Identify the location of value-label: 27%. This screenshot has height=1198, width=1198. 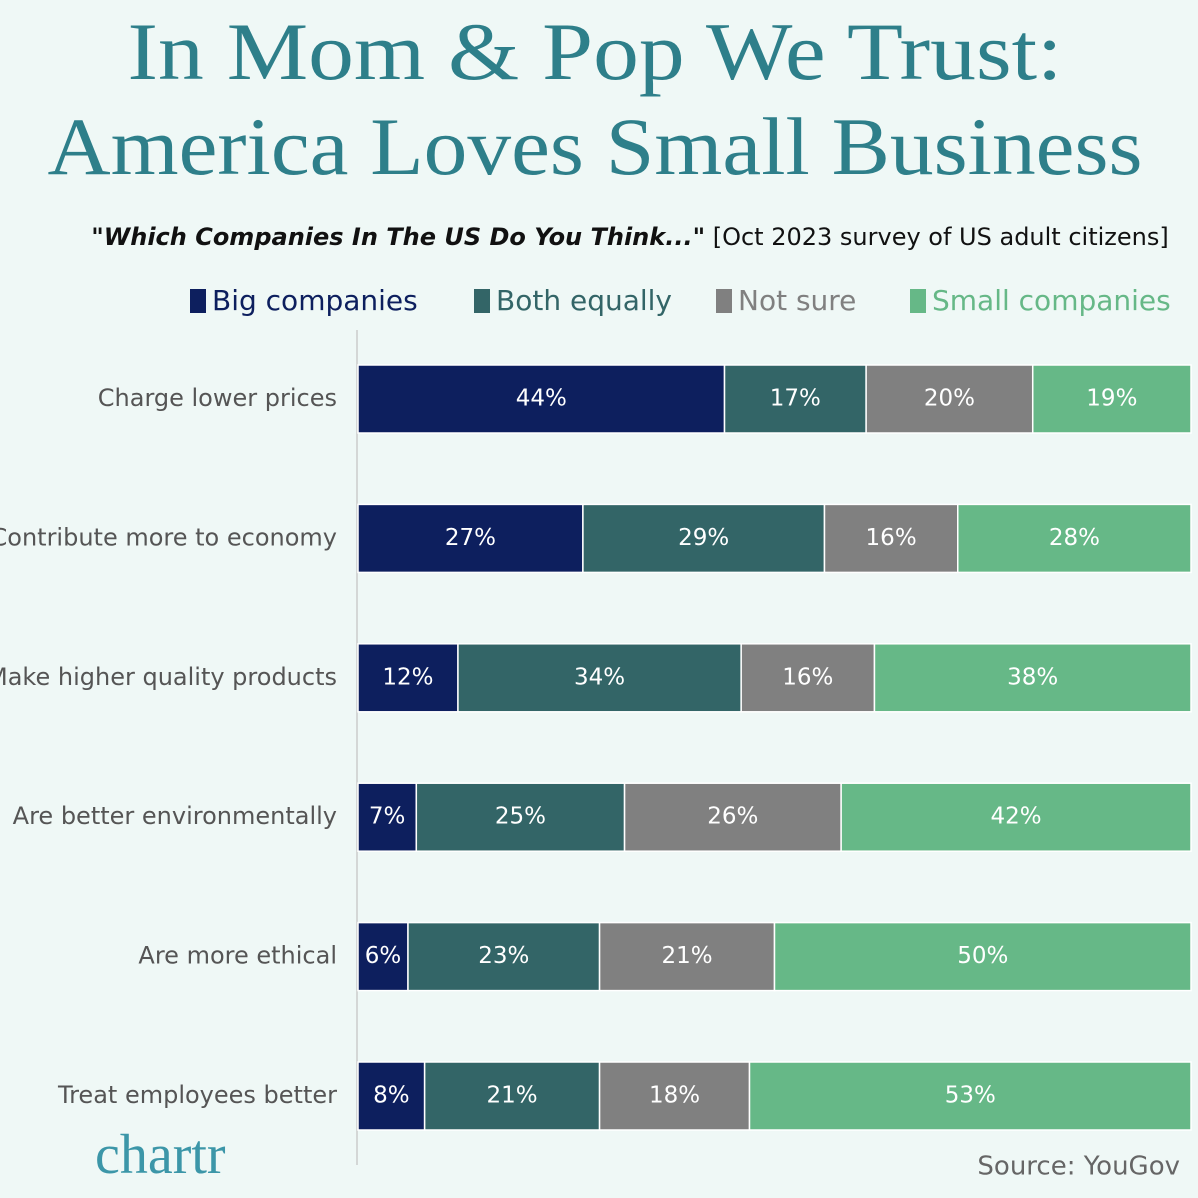
(470, 538).